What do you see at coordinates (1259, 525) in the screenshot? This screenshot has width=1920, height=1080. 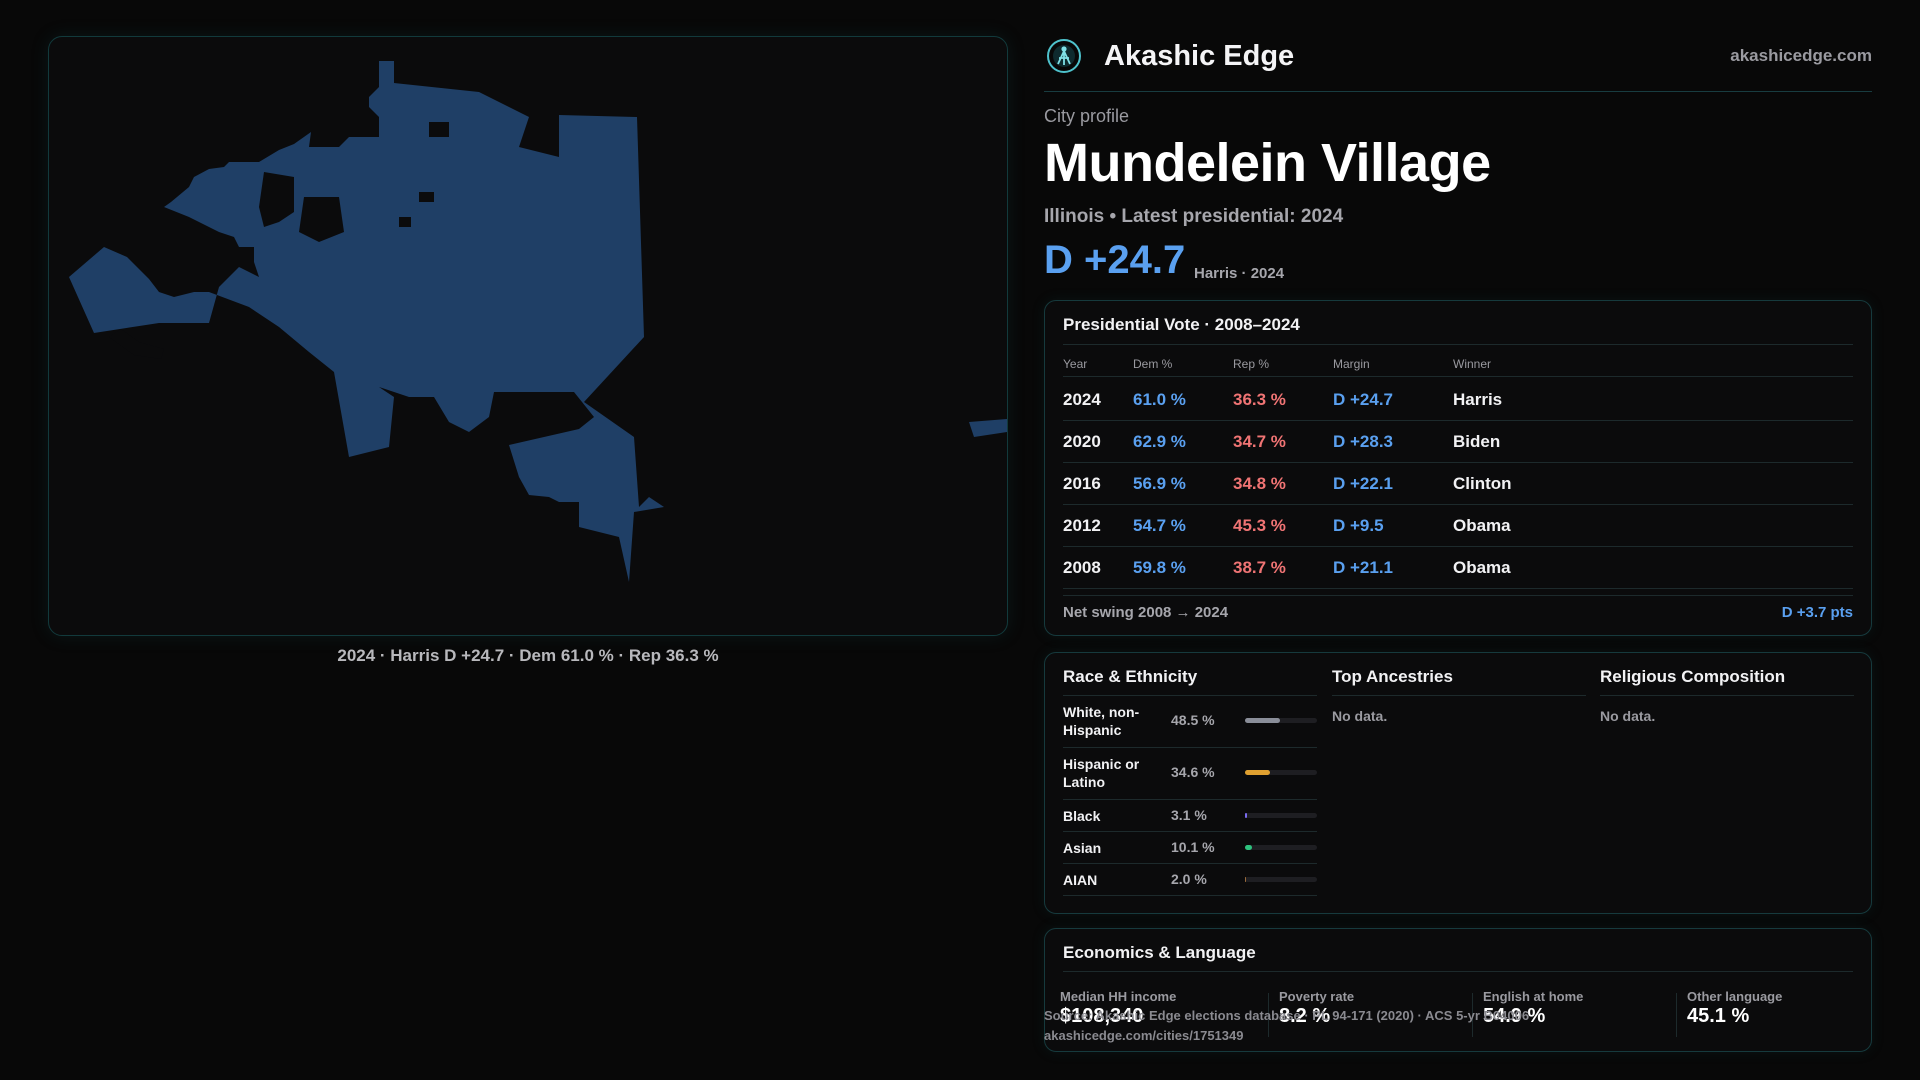 I see `cell-rep: 45.3 %` at bounding box center [1259, 525].